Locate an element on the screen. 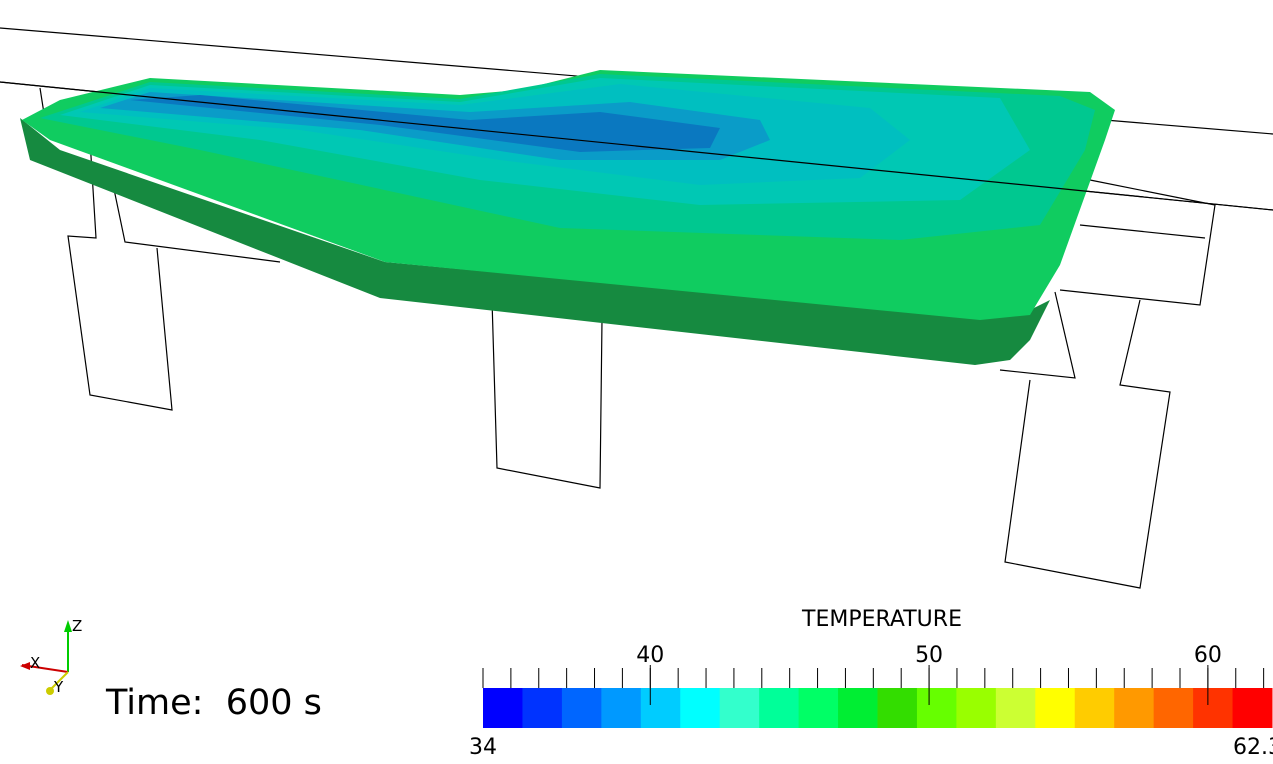 Image resolution: width=1273 pixels, height=764 pixels. y-axis is located at coordinates (59, 681).